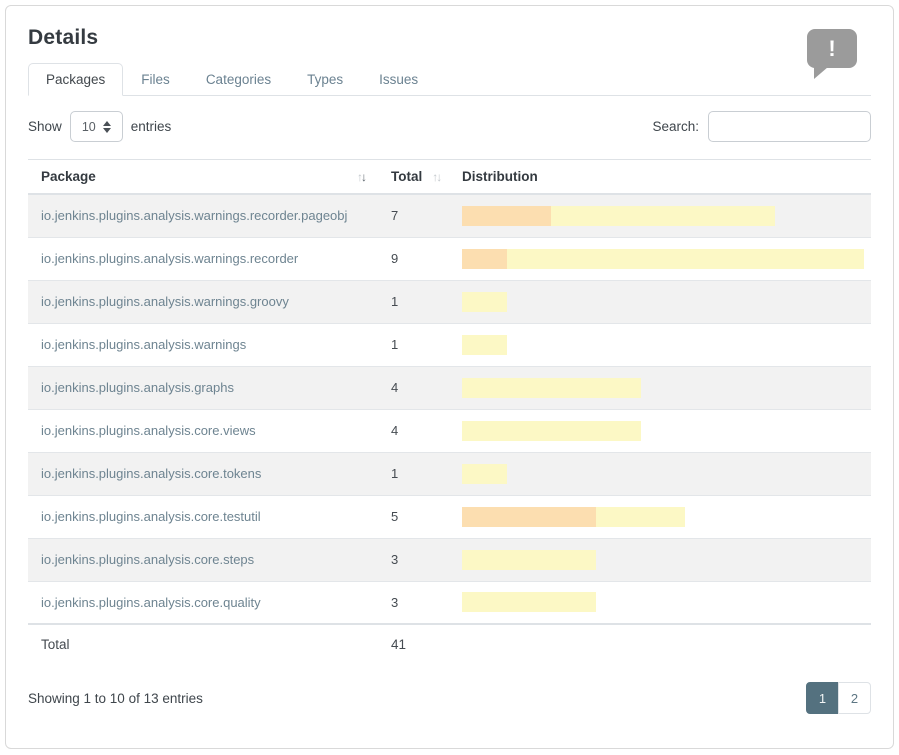 The image size is (899, 755). What do you see at coordinates (148, 430) in the screenshot?
I see `package-link: io.jenkins.plugins.analysis.core.views` at bounding box center [148, 430].